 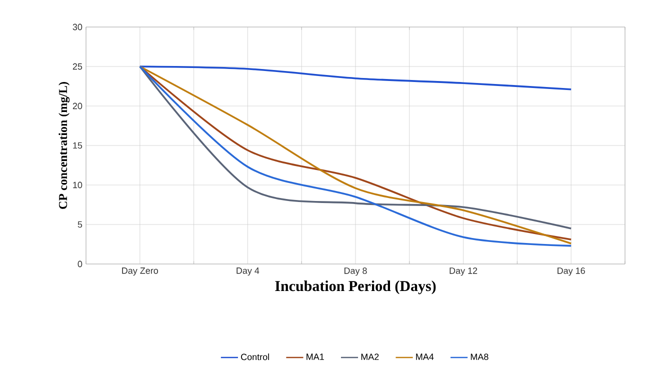 What do you see at coordinates (355, 272) in the screenshot?
I see `x-tick-label: Day 8` at bounding box center [355, 272].